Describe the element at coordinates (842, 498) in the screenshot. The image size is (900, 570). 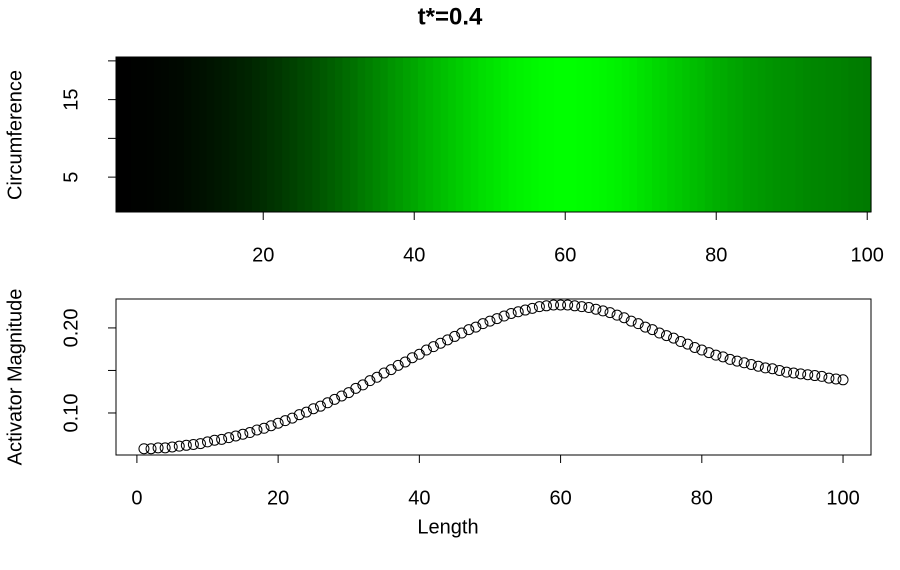
I see `x-tick-label: 100` at that location.